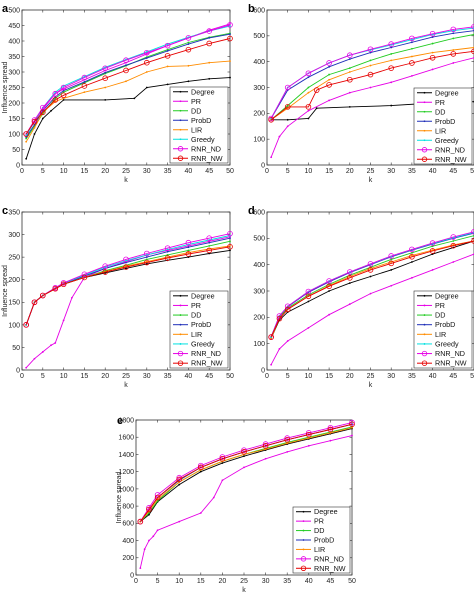  Describe the element at coordinates (201, 324) in the screenshot. I see `legend-label: ProbD` at that location.